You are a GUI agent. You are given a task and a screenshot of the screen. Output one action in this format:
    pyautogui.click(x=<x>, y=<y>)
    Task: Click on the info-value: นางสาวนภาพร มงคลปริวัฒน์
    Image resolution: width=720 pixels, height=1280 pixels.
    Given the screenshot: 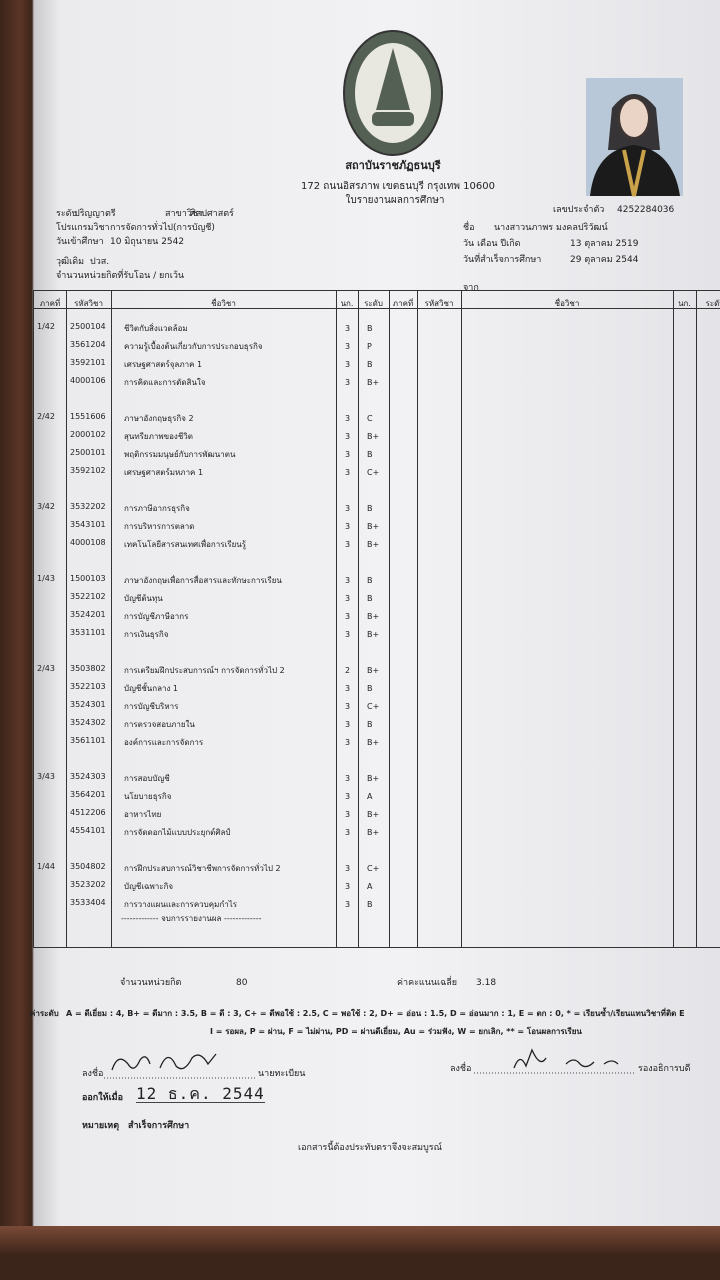 What is the action you would take?
    pyautogui.click(x=551, y=228)
    